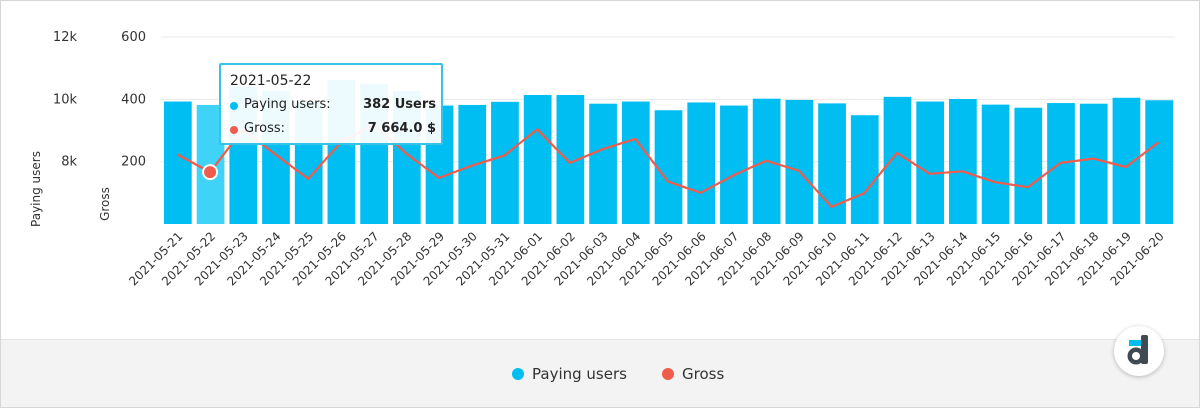  I want to click on gross-legend-dot-icon, so click(668, 374).